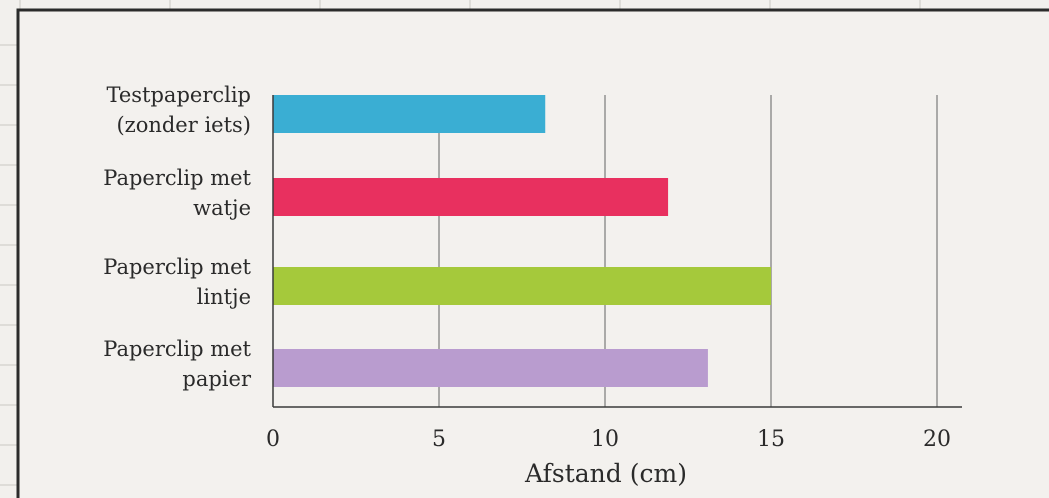 The height and width of the screenshot is (498, 1049). Describe the element at coordinates (771, 439) in the screenshot. I see `x-tick-label-15: 15` at that location.